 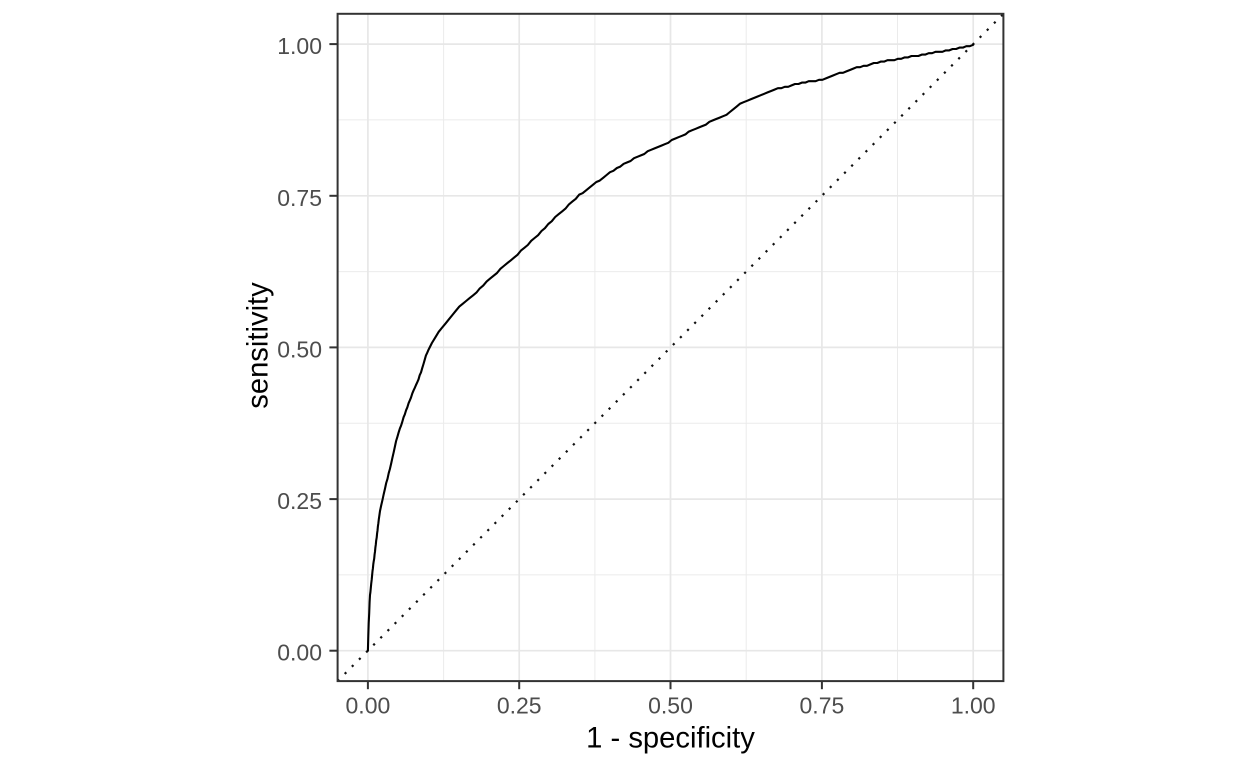 I want to click on svg-text: sensitivity, so click(x=258, y=345).